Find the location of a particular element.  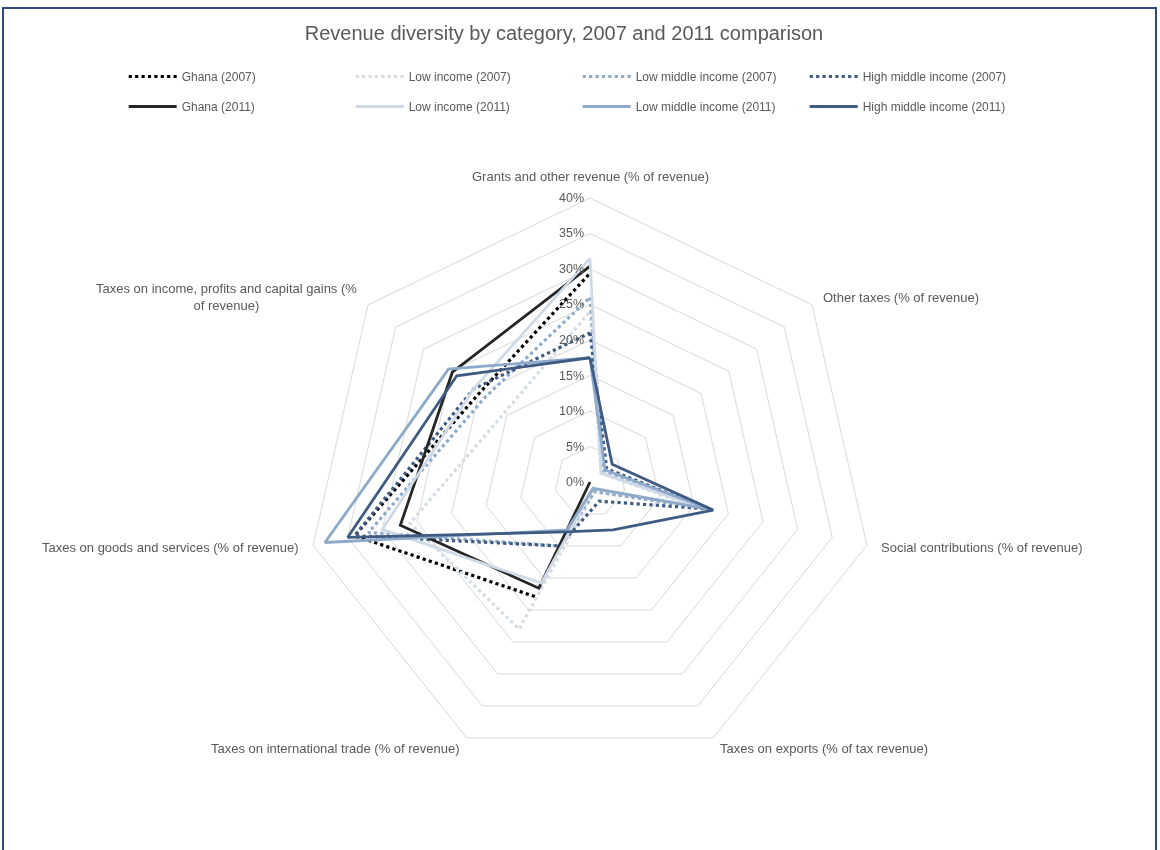

spoke-label: Grants and other revenue (% of revenue) is located at coordinates (591, 176).